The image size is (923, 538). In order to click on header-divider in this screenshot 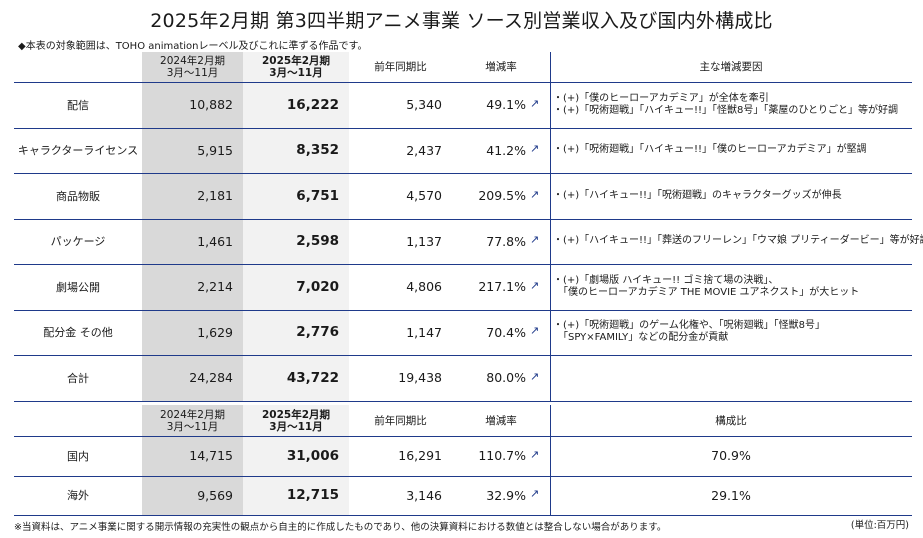, I will do `click(463, 82)`.